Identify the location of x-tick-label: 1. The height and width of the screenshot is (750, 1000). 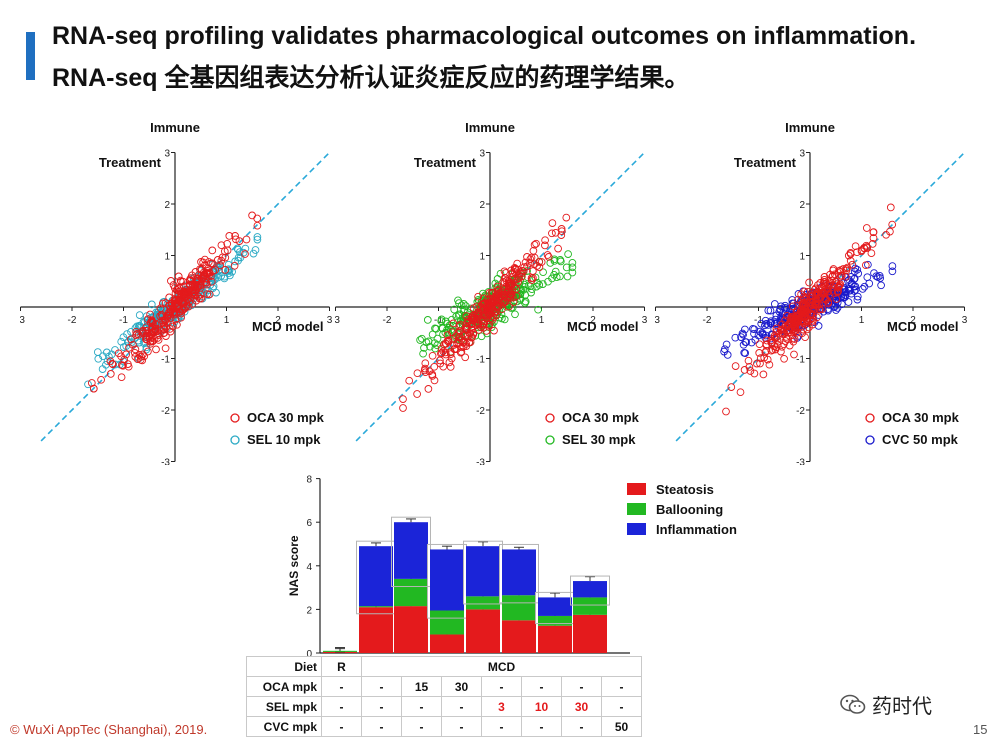
(862, 320).